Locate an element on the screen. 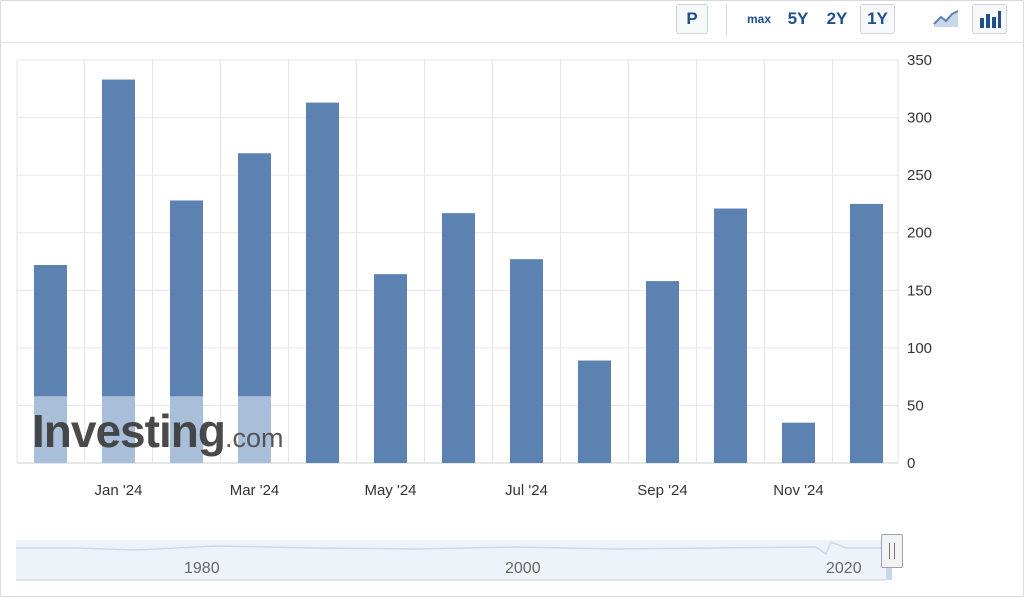 Image resolution: width=1024 pixels, height=597 pixels. bar-chart-icon is located at coordinates (989, 19).